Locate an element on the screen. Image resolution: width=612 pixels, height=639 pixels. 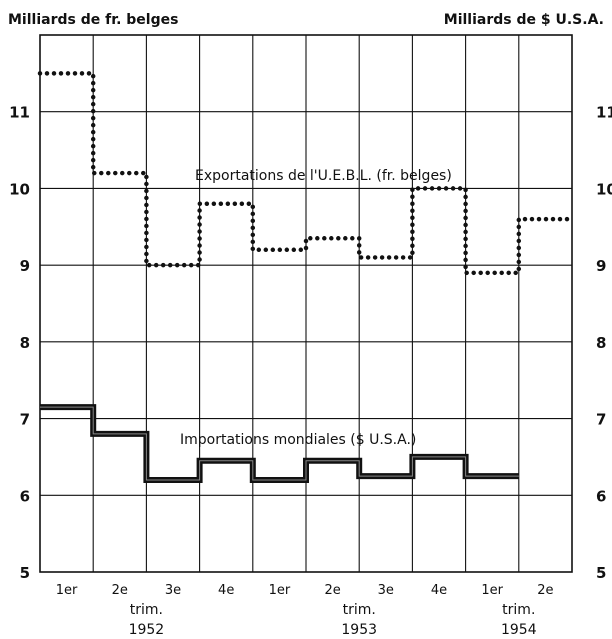
y-tick-label-right: 8 is located at coordinates (601, 343).